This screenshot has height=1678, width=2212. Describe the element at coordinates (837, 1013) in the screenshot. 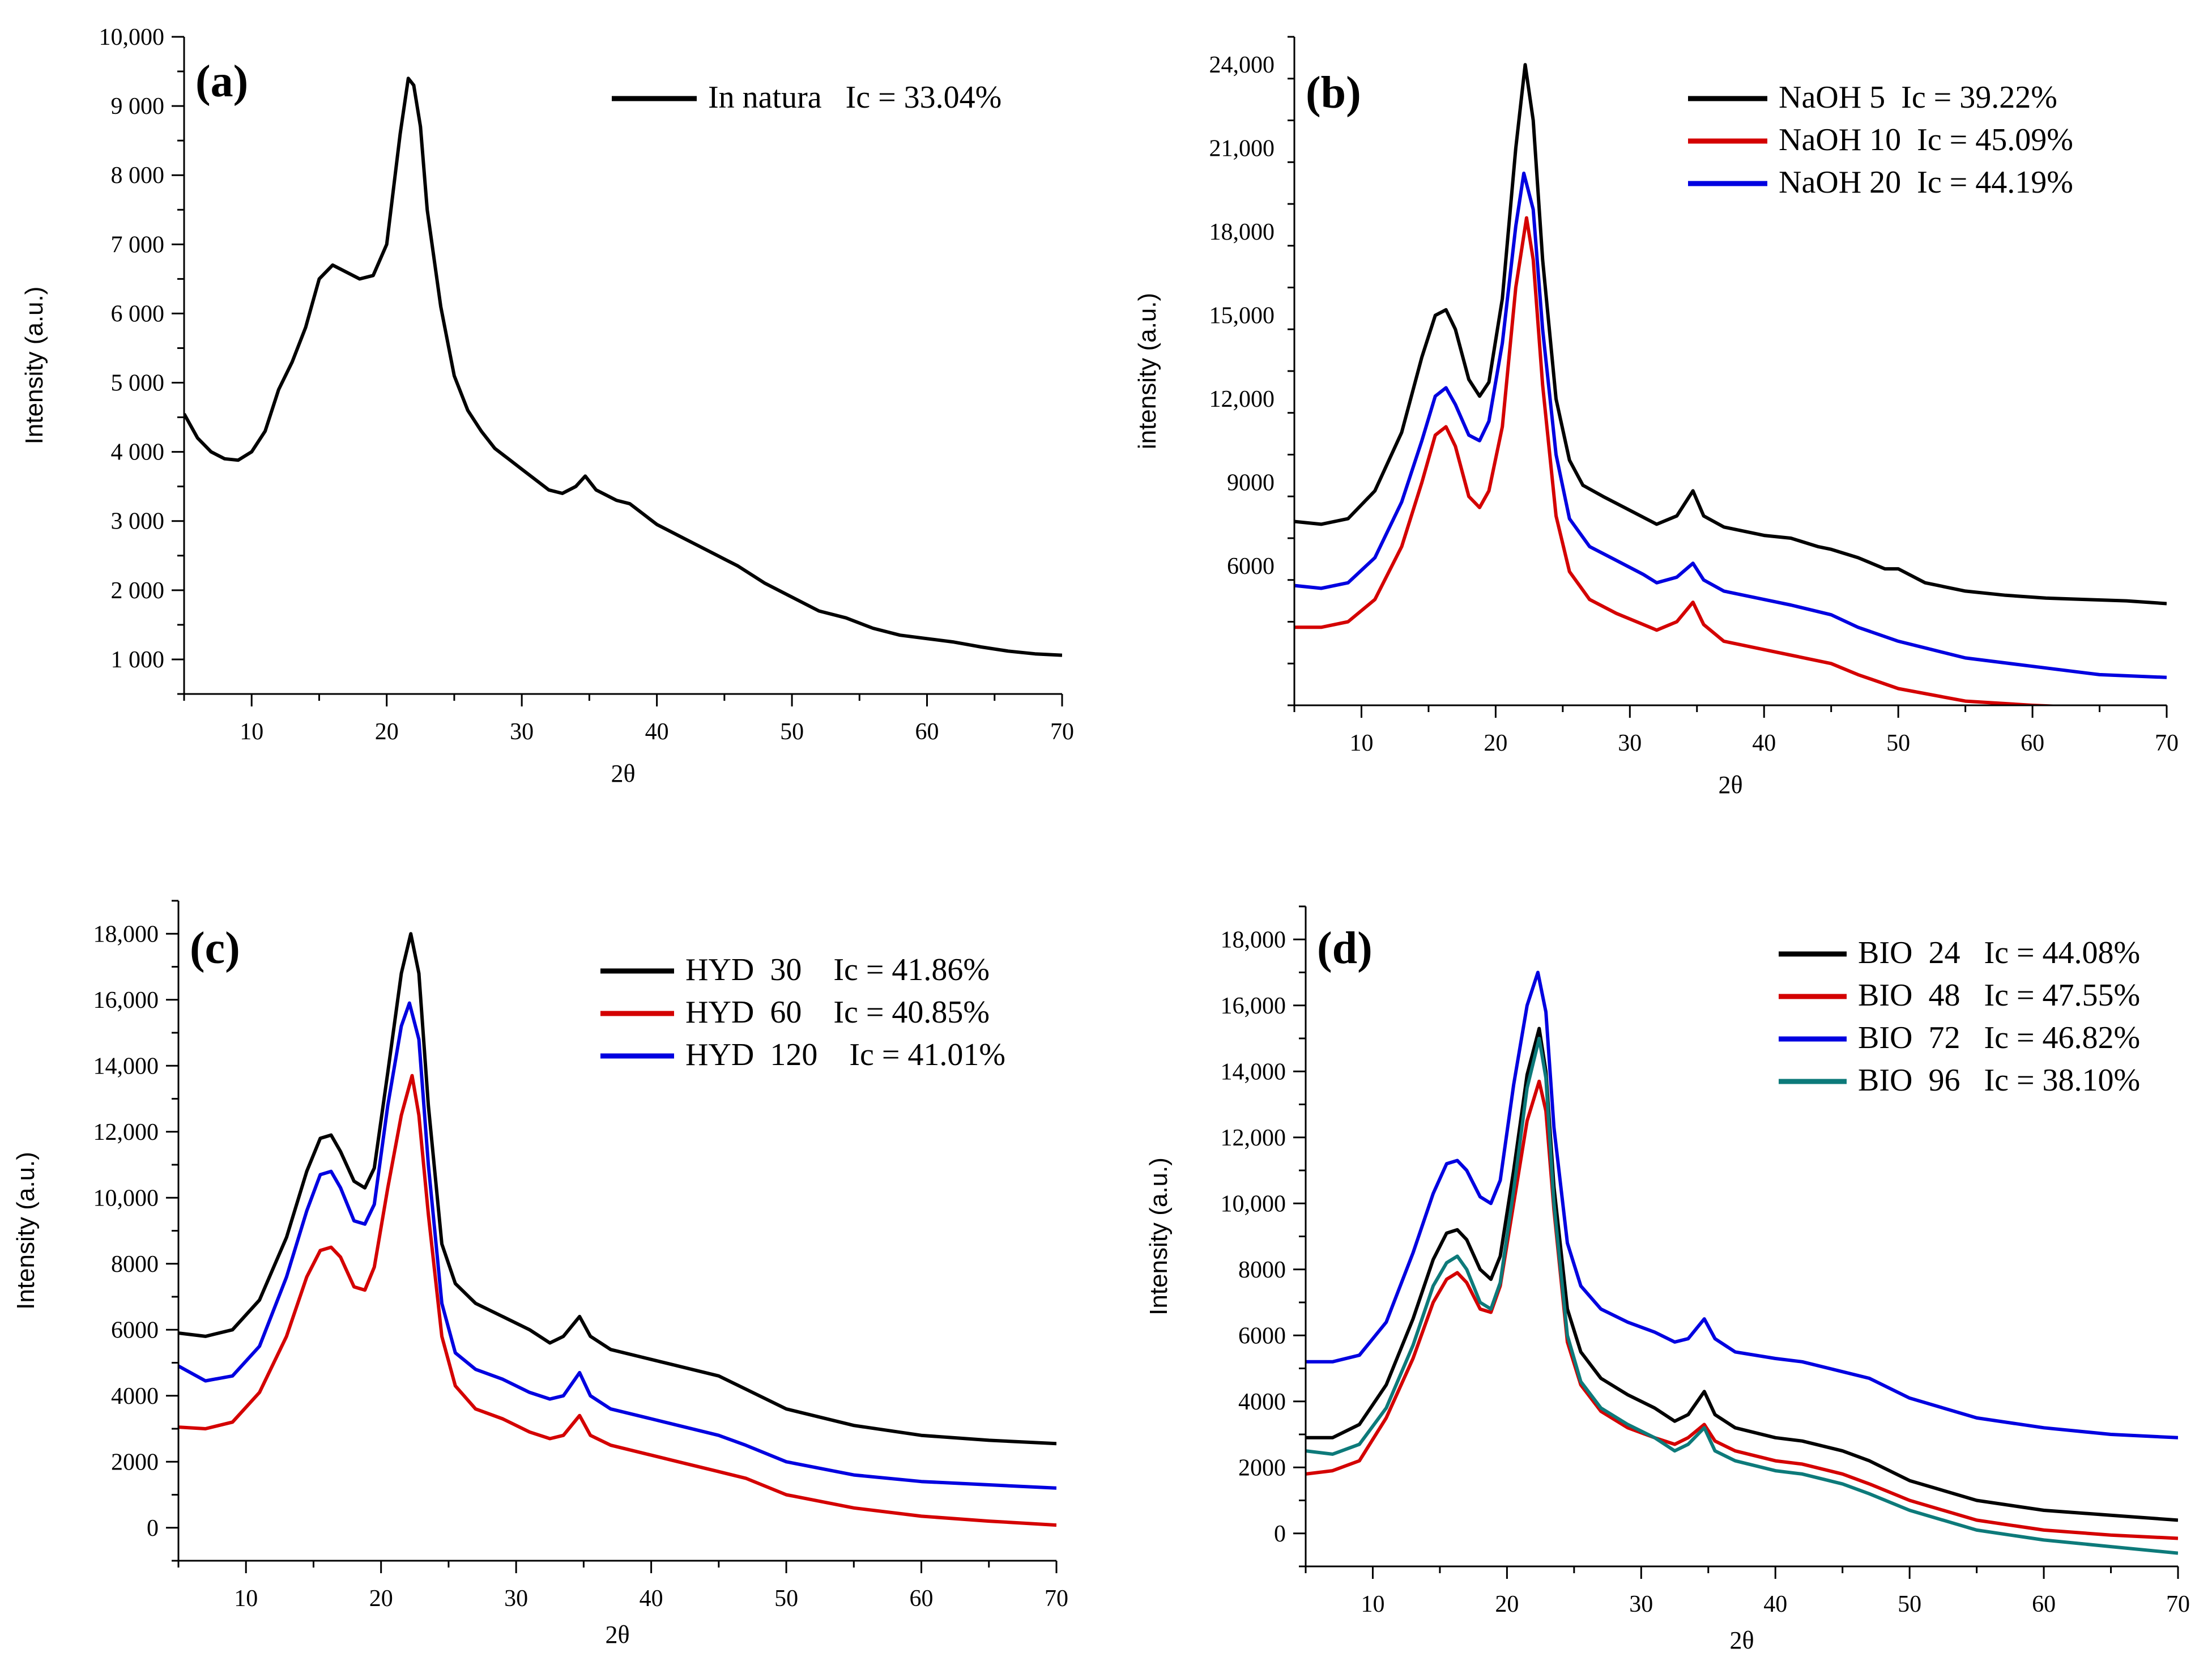

I see `legend-label: HYD 60 Ic = 40.85%` at that location.